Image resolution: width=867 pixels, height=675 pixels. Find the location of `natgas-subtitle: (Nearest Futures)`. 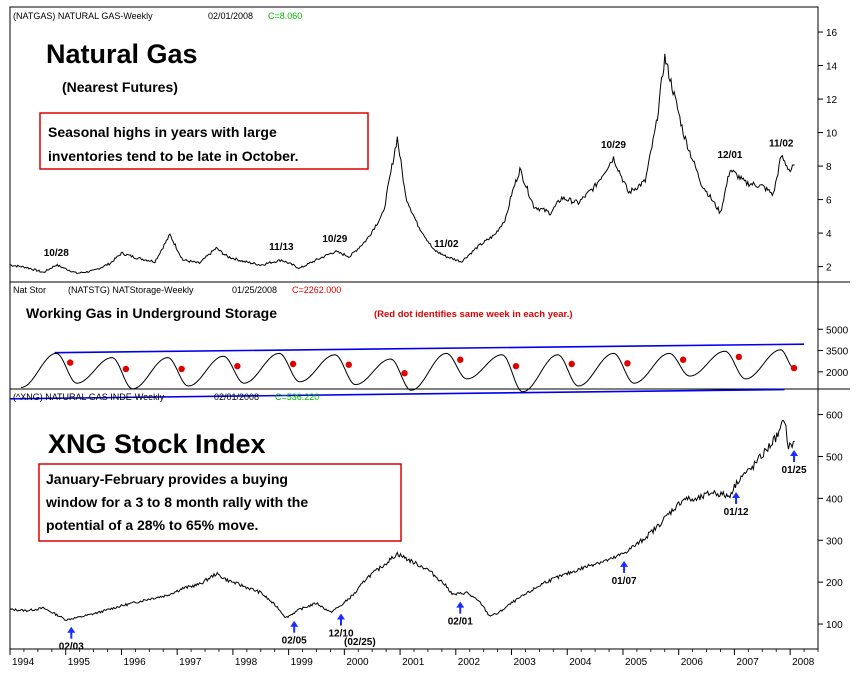

natgas-subtitle: (Nearest Futures) is located at coordinates (120, 87).